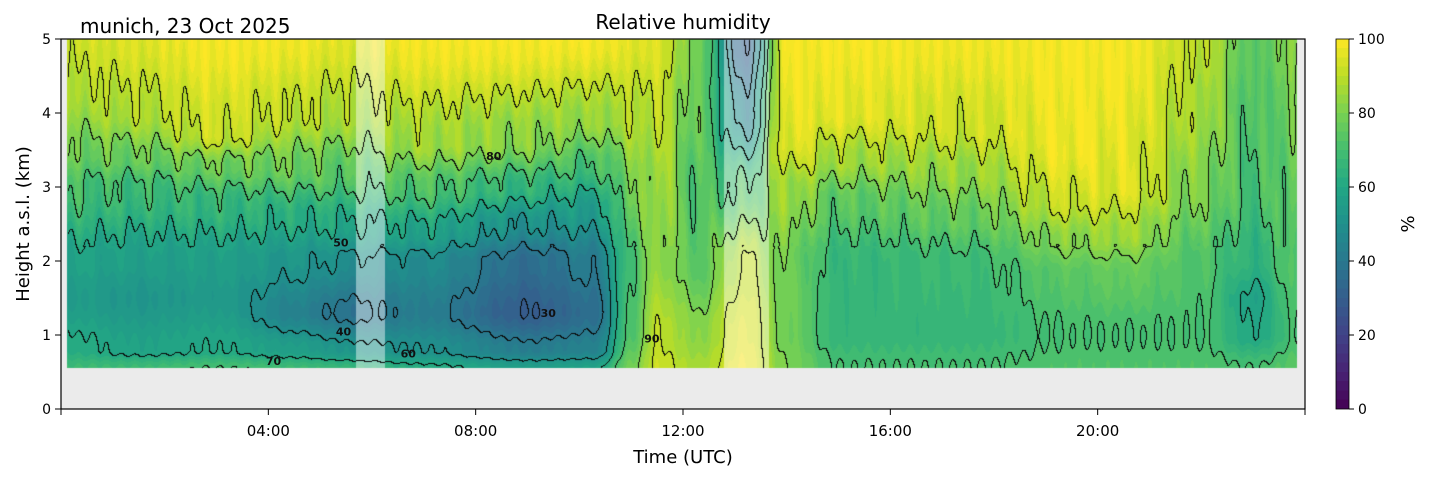  I want to click on colorbar: 0 20 40 60 80 100 %, so click(1377, 225).